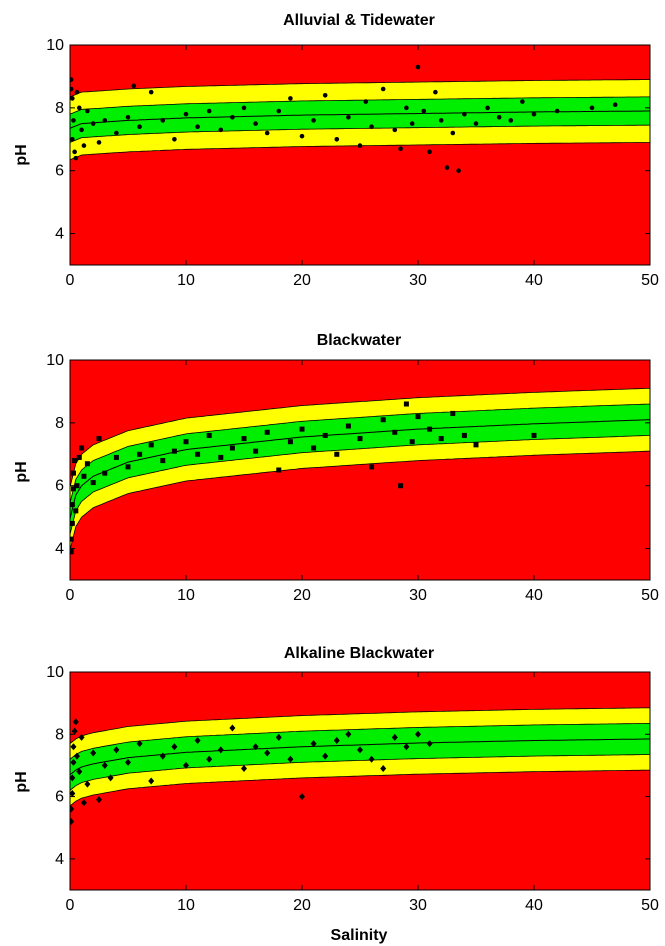  What do you see at coordinates (534, 905) in the screenshot?
I see `x-tick-label: 40` at bounding box center [534, 905].